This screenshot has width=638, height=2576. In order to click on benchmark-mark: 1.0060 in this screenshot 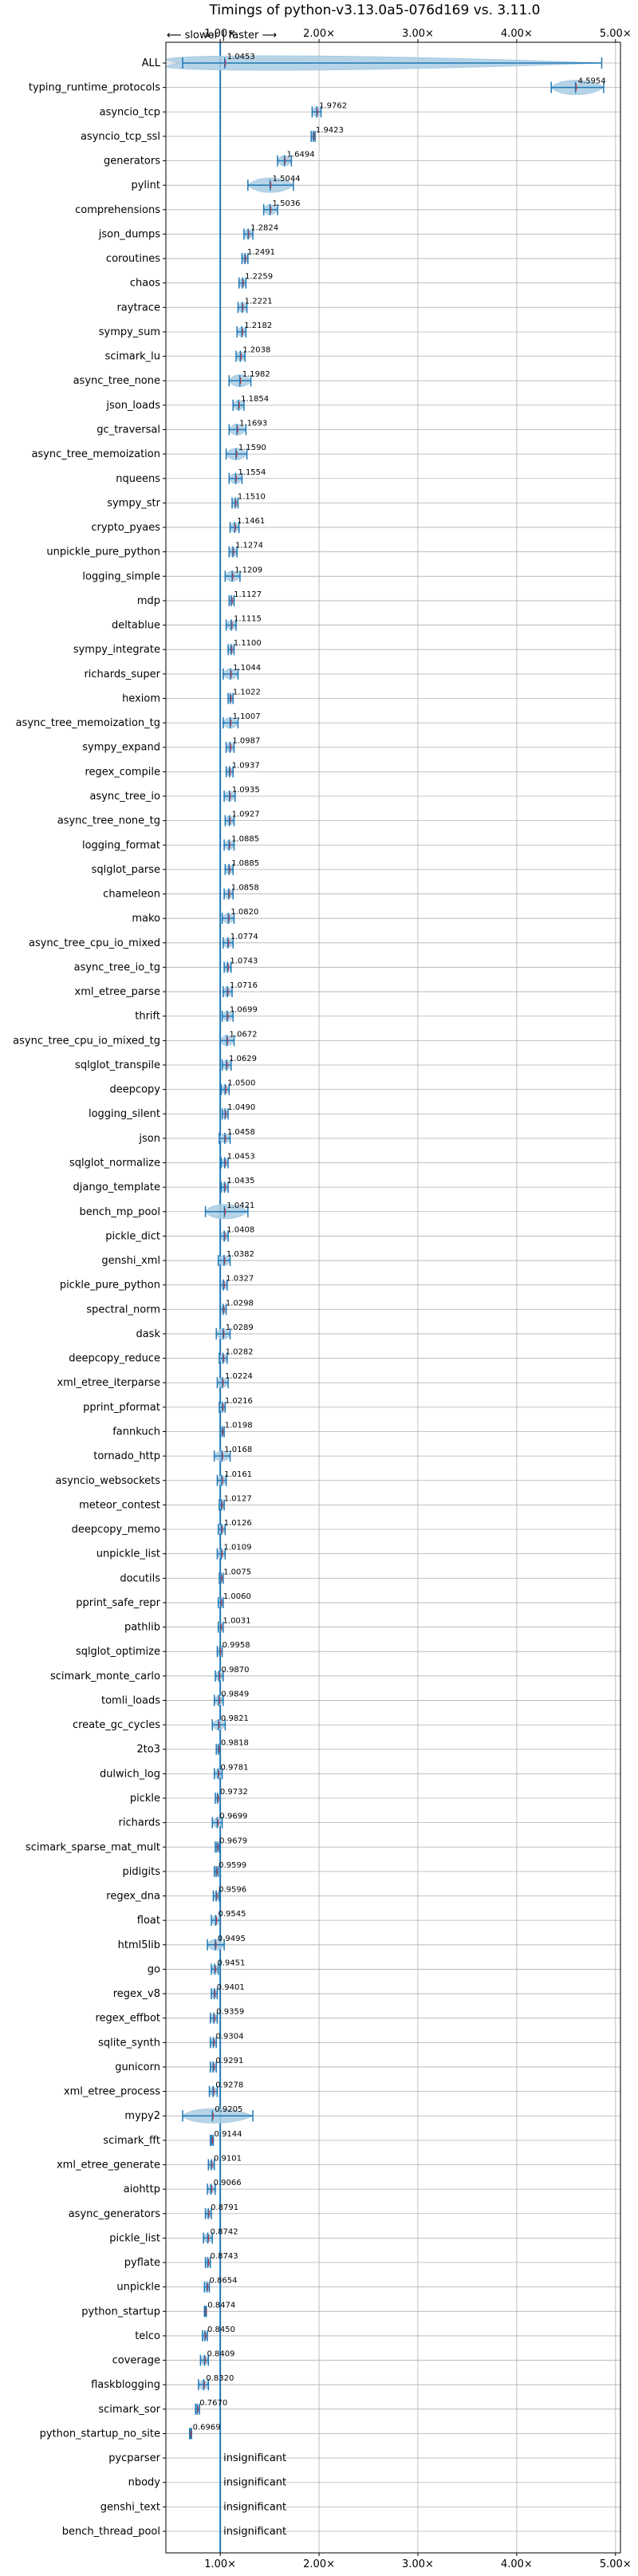, I will do `click(234, 1600)`.